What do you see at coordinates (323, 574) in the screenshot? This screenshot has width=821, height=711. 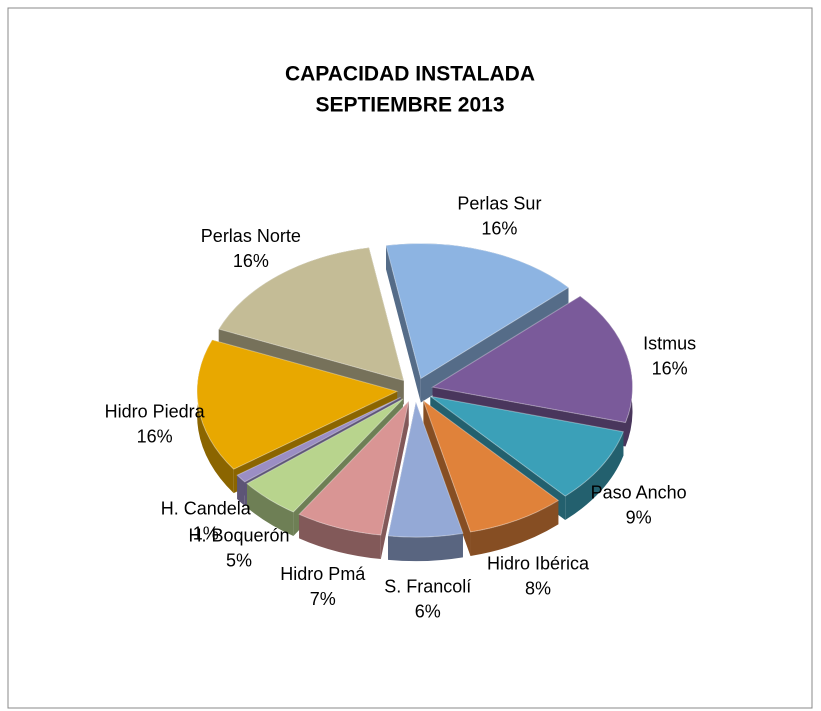 I see `slice-label: Hidro Pmá` at bounding box center [323, 574].